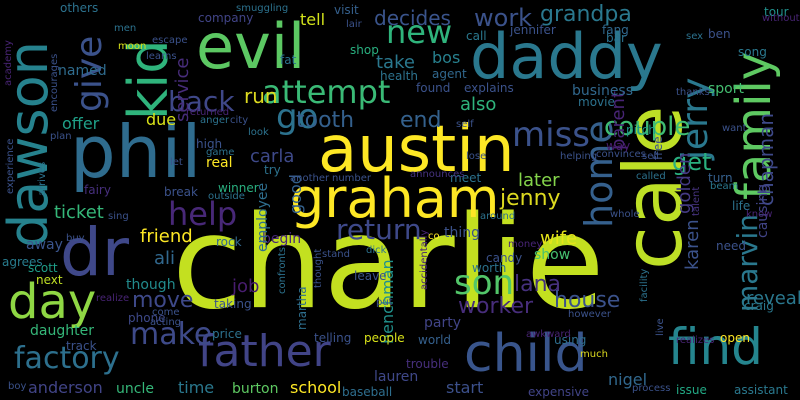 The image size is (800, 400). What do you see at coordinates (570, 340) in the screenshot?
I see `word: using` at bounding box center [570, 340].